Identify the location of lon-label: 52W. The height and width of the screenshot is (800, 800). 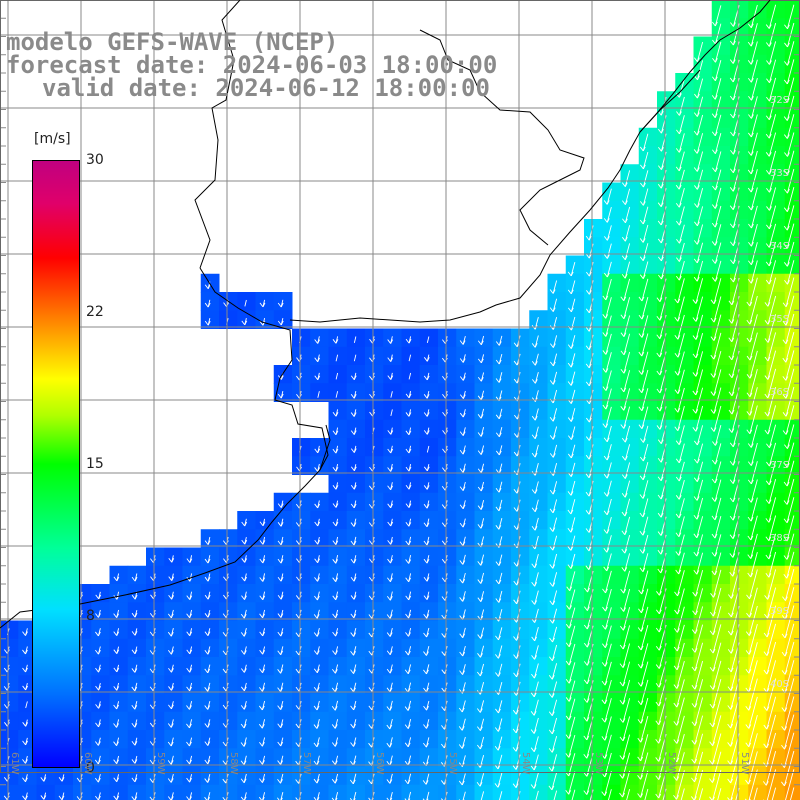
(671, 763).